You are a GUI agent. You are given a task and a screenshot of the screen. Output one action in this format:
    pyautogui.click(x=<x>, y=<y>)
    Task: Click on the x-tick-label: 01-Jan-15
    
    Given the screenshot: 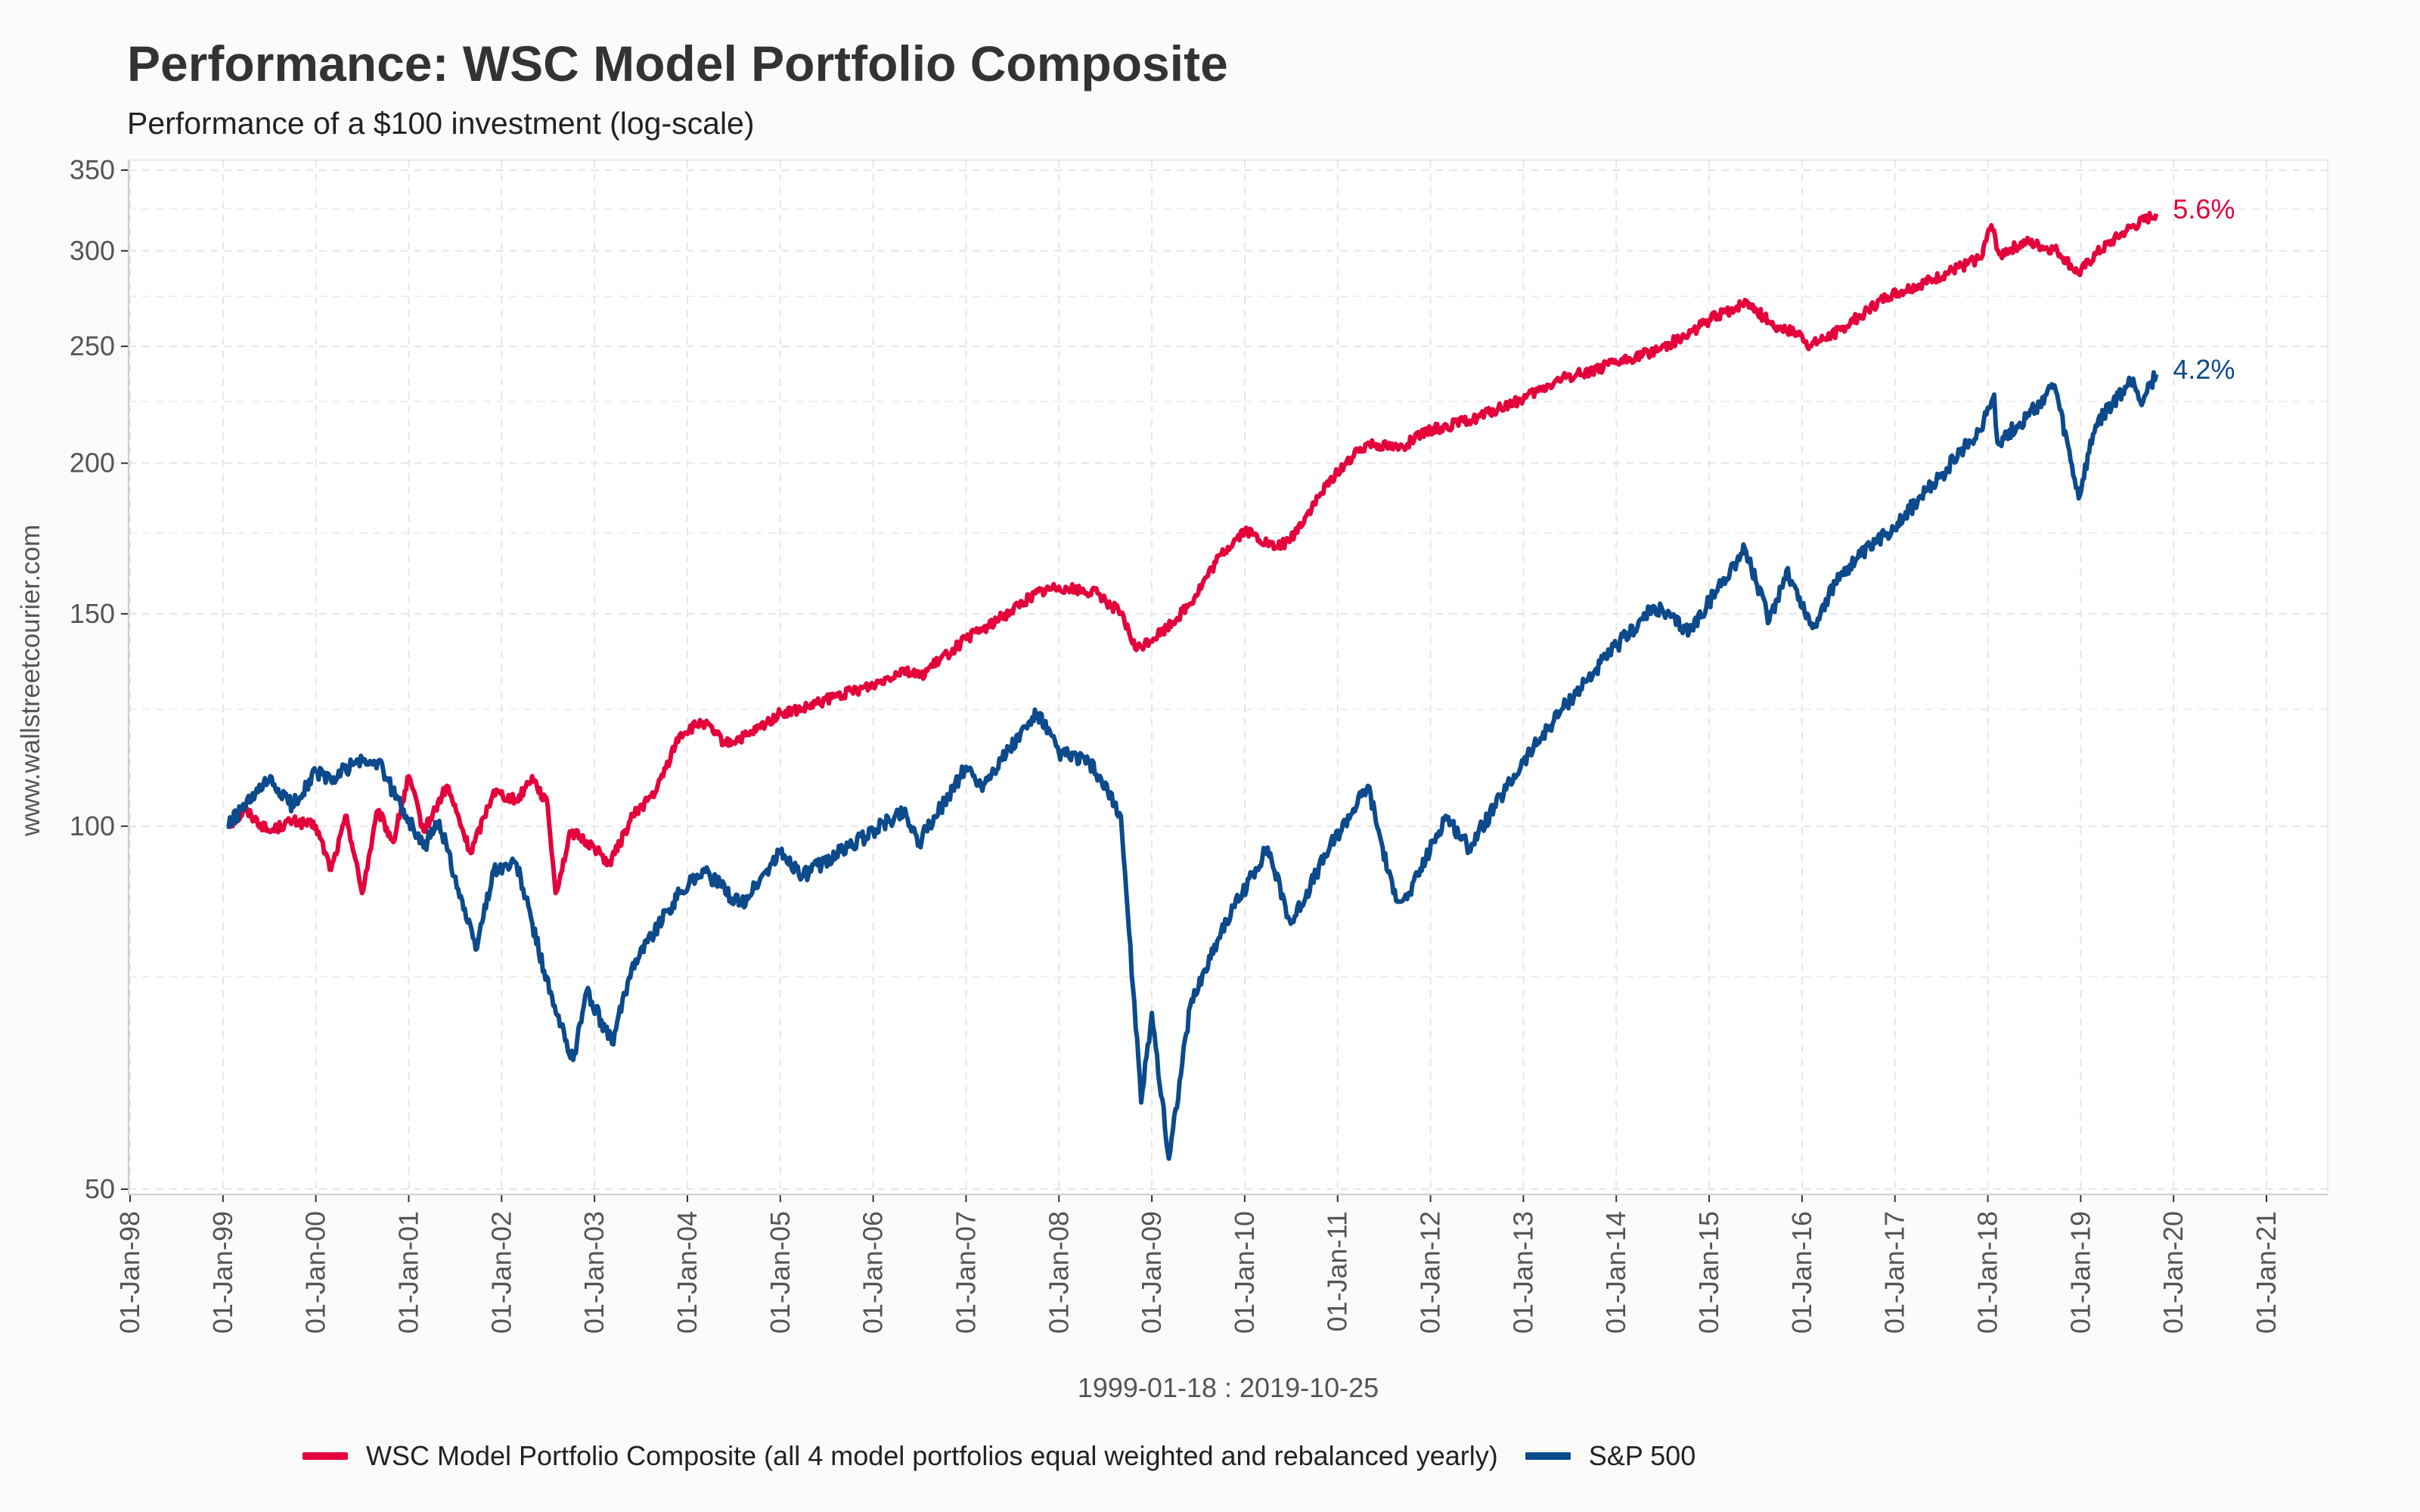 What is the action you would take?
    pyautogui.click(x=1708, y=1272)
    